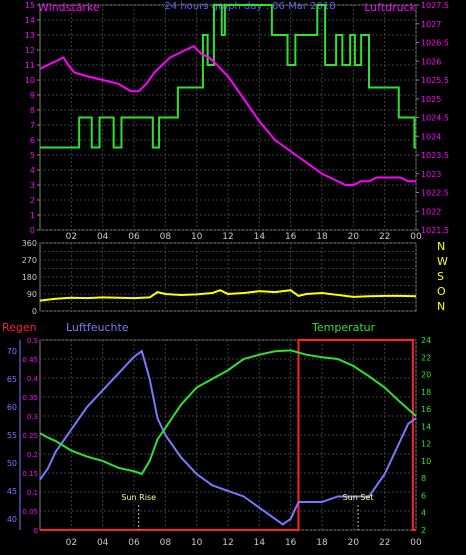  Describe the element at coordinates (29, 243) in the screenshot. I see `direction-degree-tick: 360` at that location.